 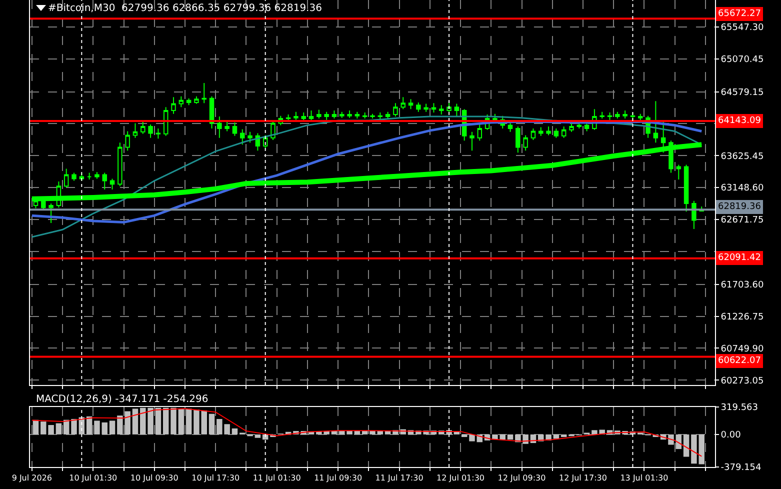 What do you see at coordinates (742, 60) in the screenshot?
I see `y-tick-label: 65070.45` at bounding box center [742, 60].